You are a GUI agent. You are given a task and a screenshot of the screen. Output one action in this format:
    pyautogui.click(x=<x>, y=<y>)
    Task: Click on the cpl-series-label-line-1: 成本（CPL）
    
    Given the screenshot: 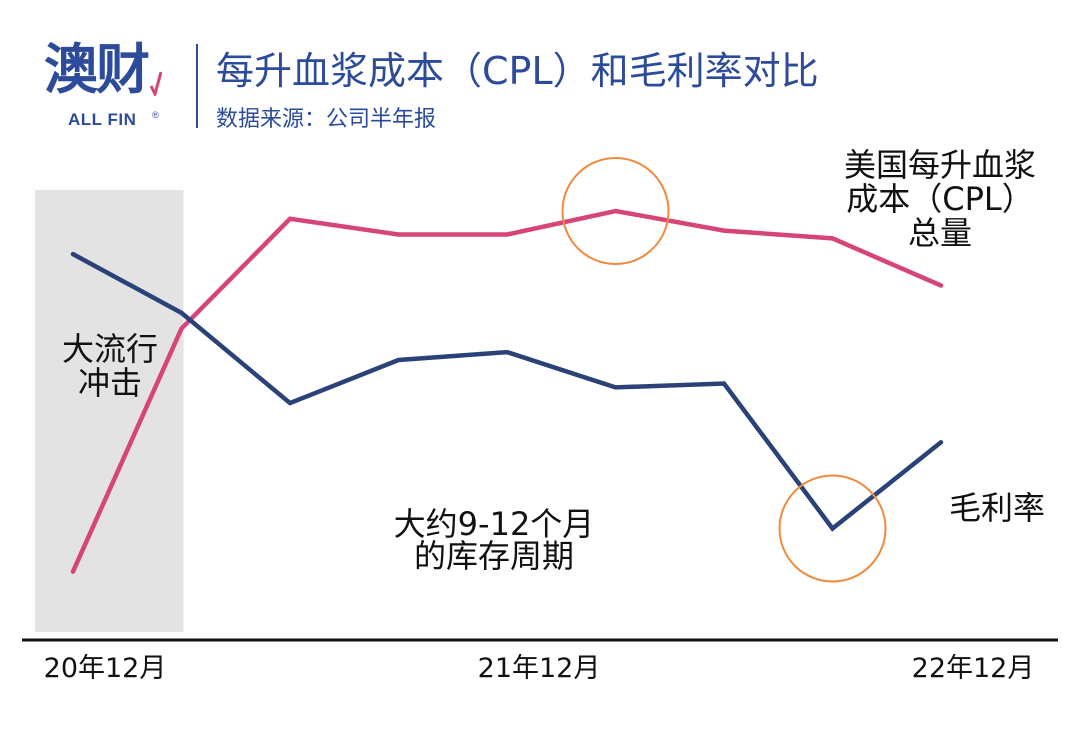 What is the action you would take?
    pyautogui.click(x=939, y=199)
    